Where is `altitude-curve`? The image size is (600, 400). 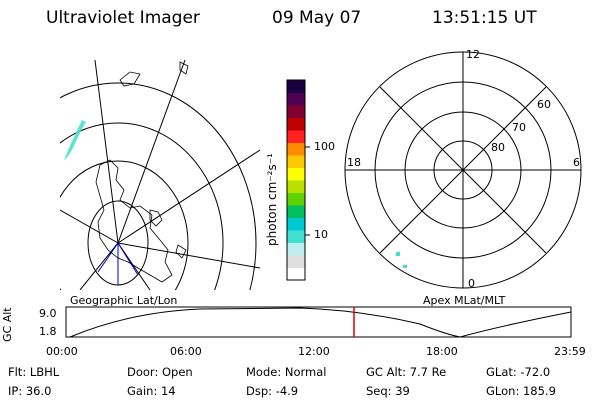
altitude-curve is located at coordinates (320, 322).